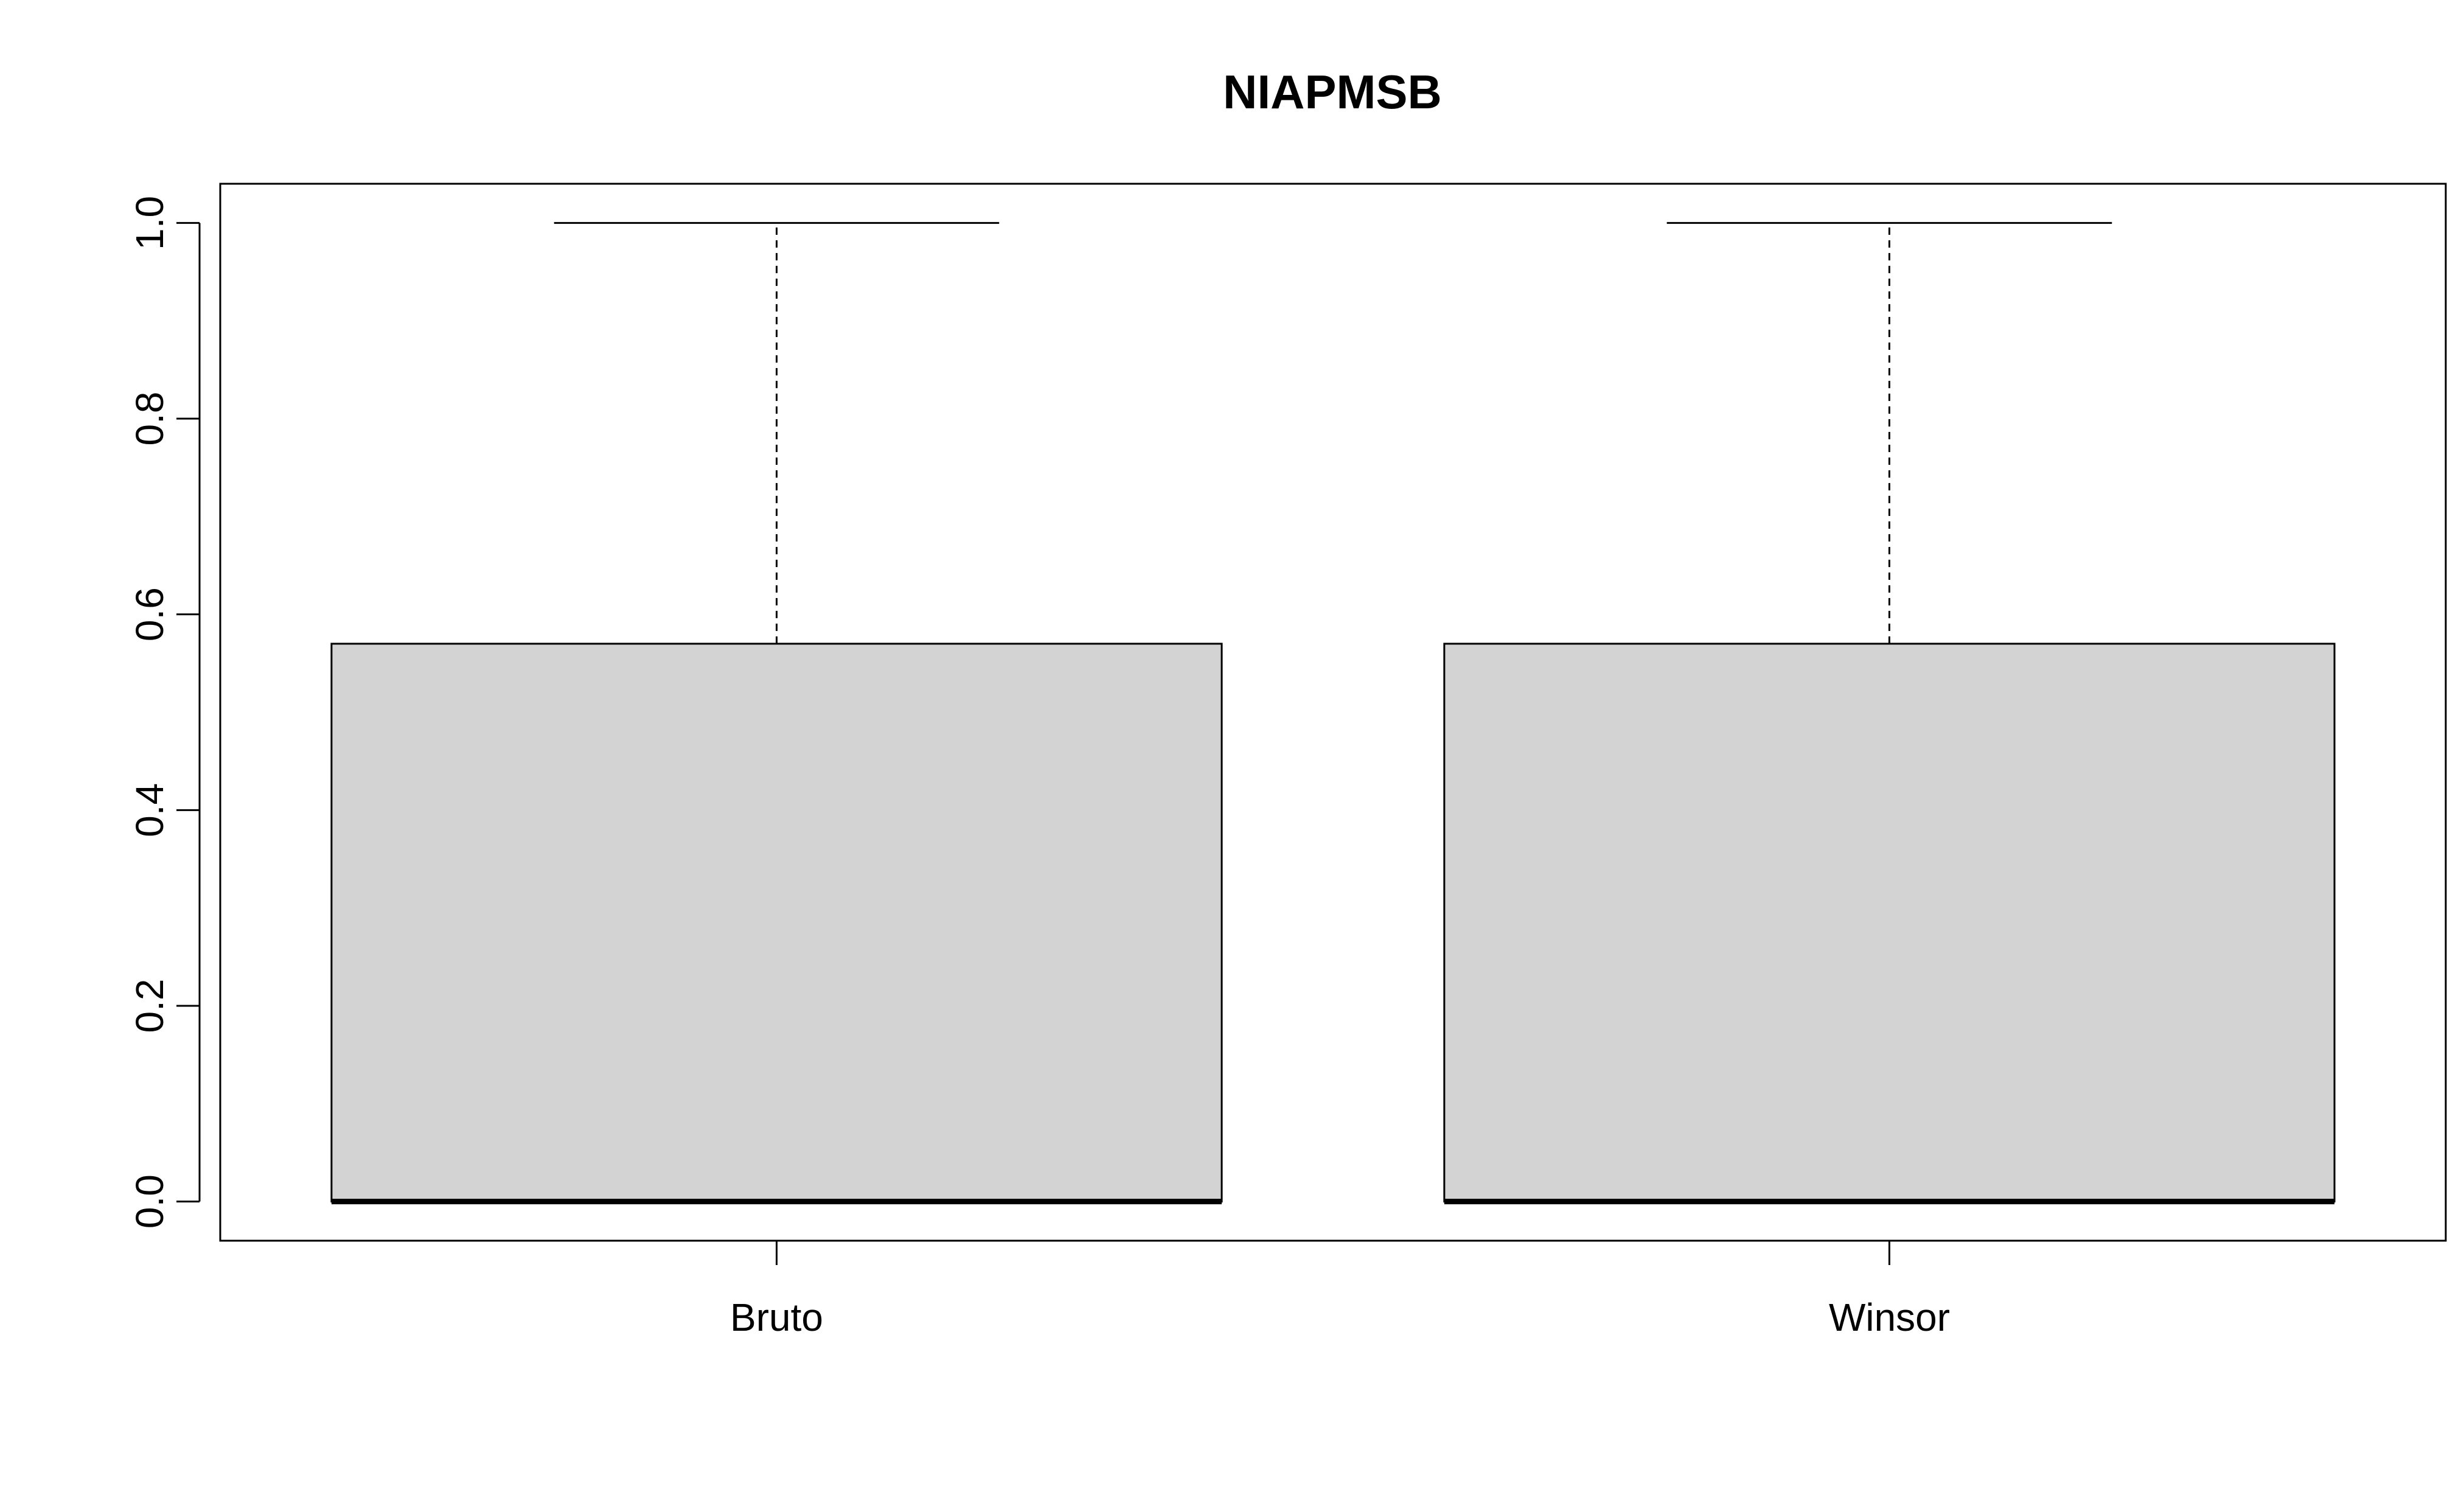 This screenshot has height=1506, width=2464. Describe the element at coordinates (1333, 92) in the screenshot. I see `chart-title: NIAPMSB` at that location.